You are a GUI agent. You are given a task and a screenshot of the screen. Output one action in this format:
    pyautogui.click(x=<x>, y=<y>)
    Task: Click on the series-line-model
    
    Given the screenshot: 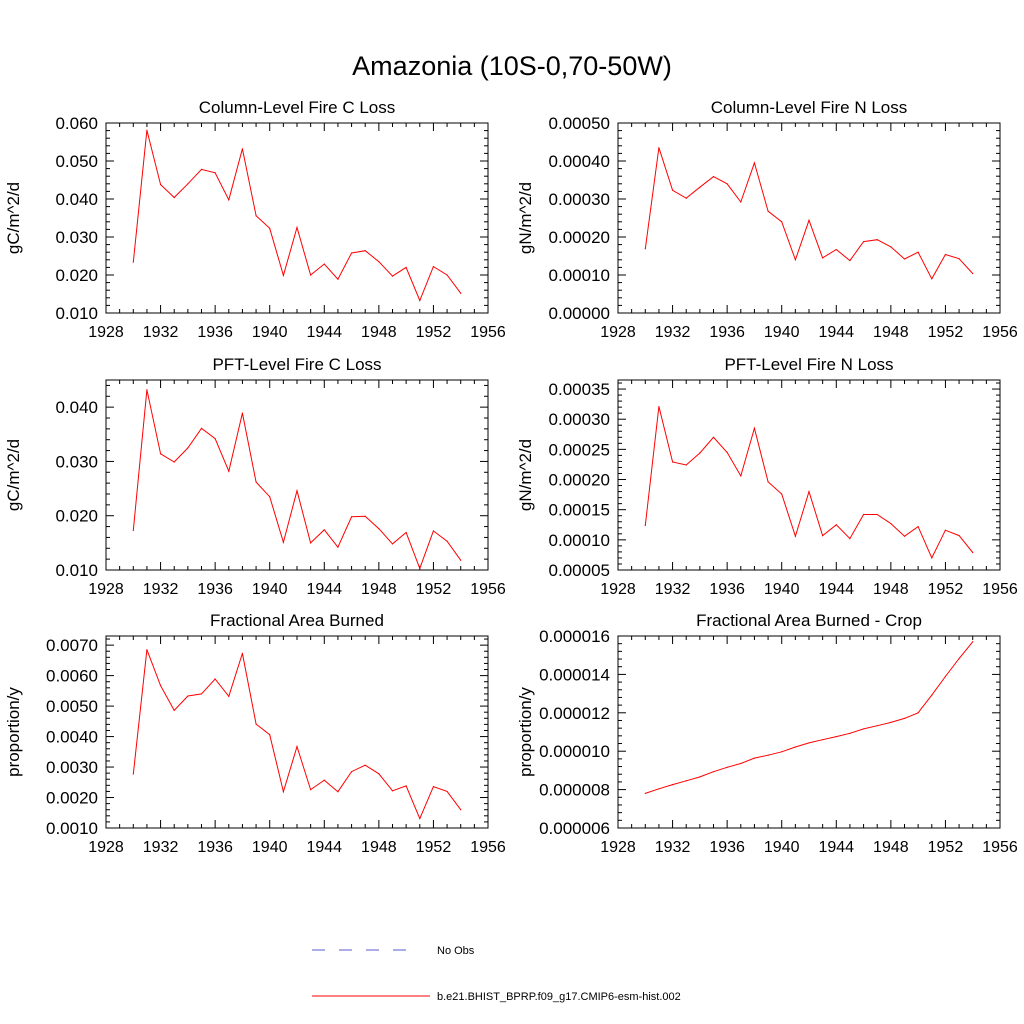 What is the action you would take?
    pyautogui.click(x=809, y=483)
    